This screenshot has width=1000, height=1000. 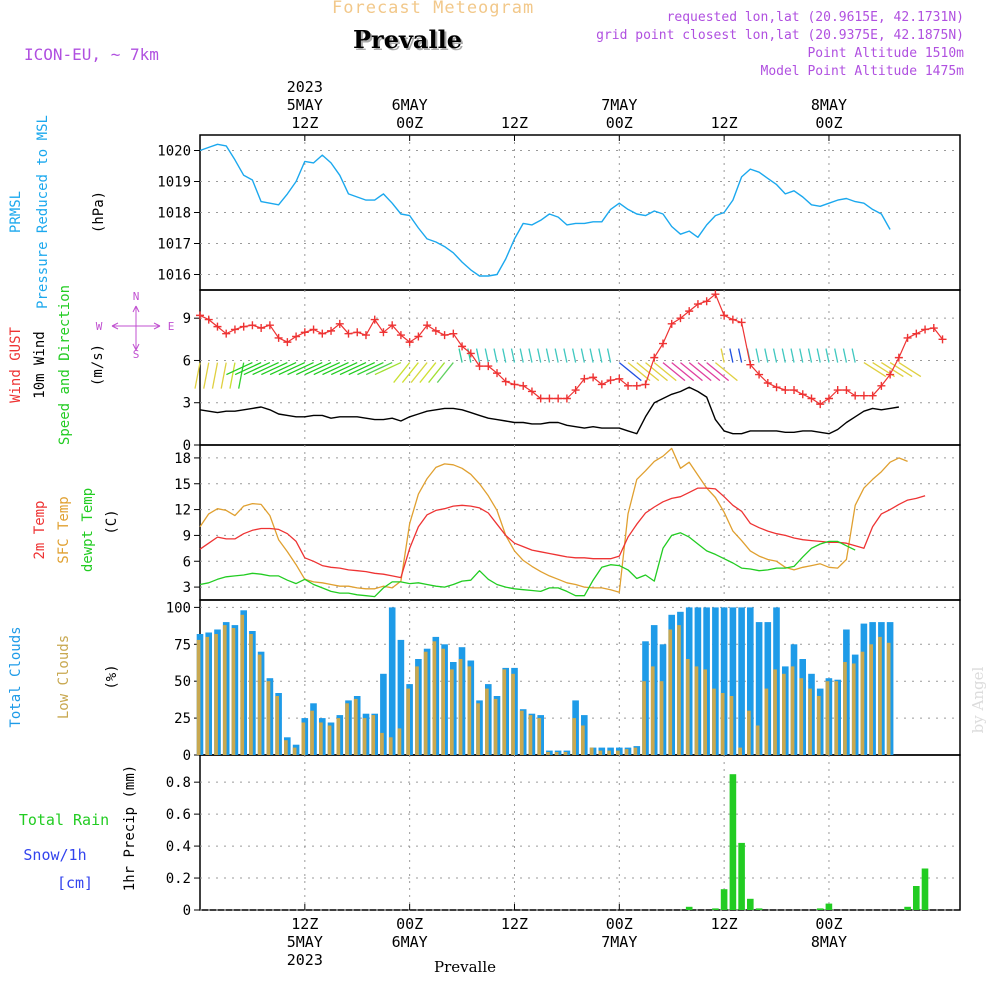 What do you see at coordinates (619, 924) in the screenshot?
I see `bottom-time-label: 00Z` at bounding box center [619, 924].